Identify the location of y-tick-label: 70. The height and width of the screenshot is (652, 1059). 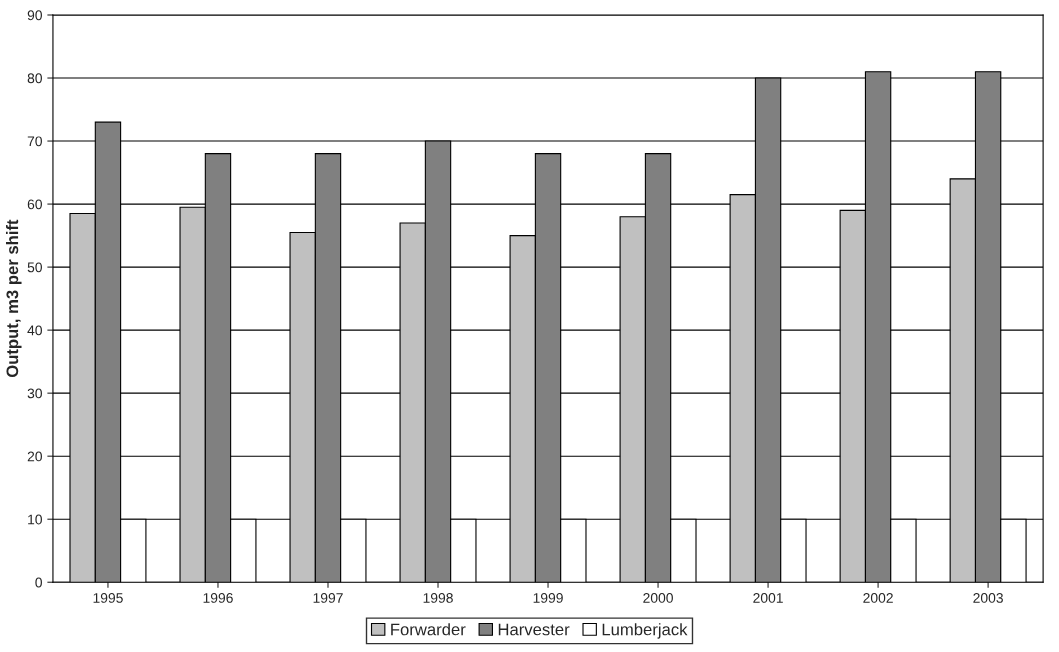
(34, 141).